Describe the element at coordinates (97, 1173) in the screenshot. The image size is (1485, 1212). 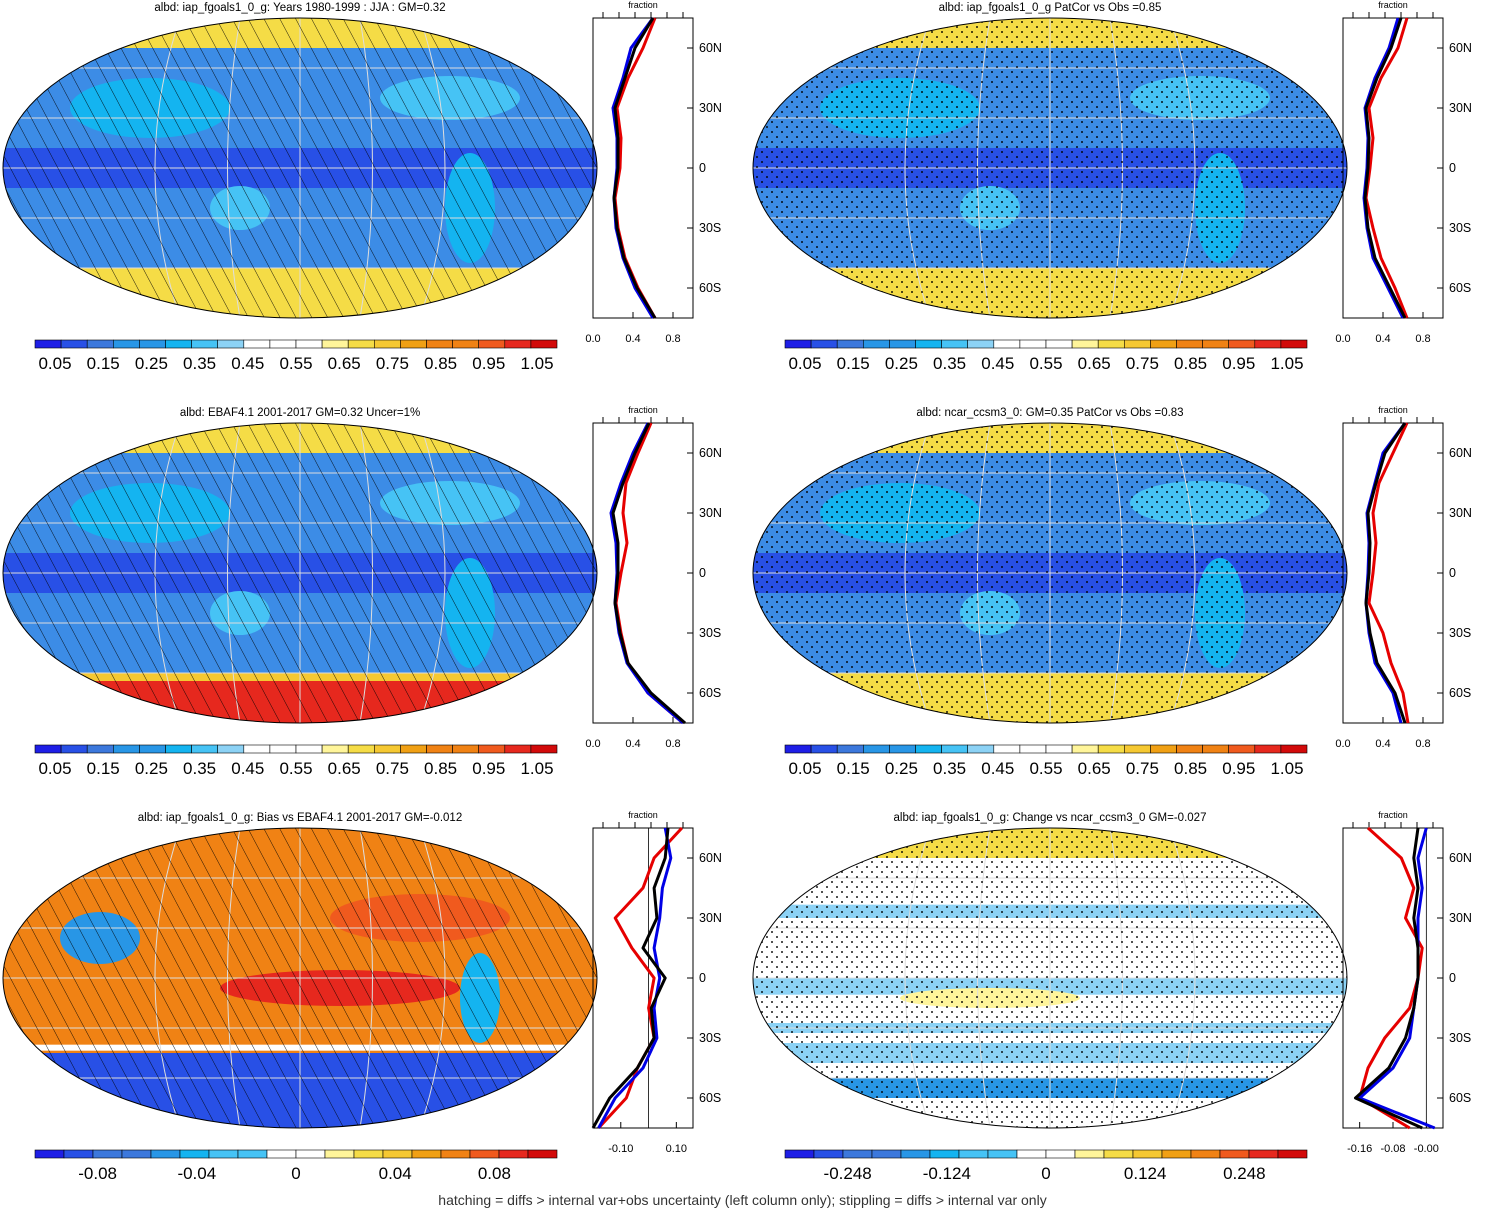
I see `colorbar-label: -0.08` at that location.